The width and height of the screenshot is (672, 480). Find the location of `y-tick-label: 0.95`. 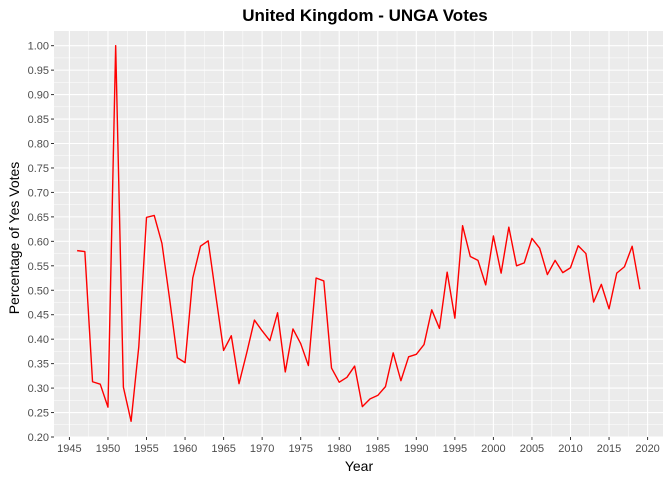

y-tick-label: 0.95 is located at coordinates (38, 71).